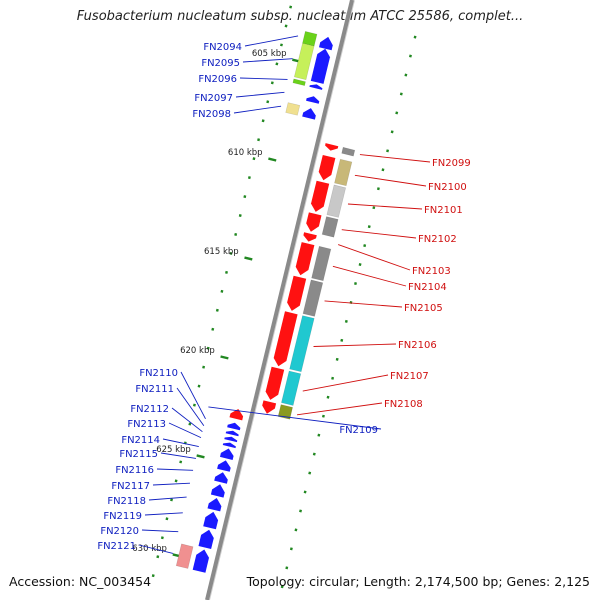 The image size is (600, 600). What do you see at coordinates (431, 271) in the screenshot?
I see `gene-label: FN2103` at bounding box center [431, 271].